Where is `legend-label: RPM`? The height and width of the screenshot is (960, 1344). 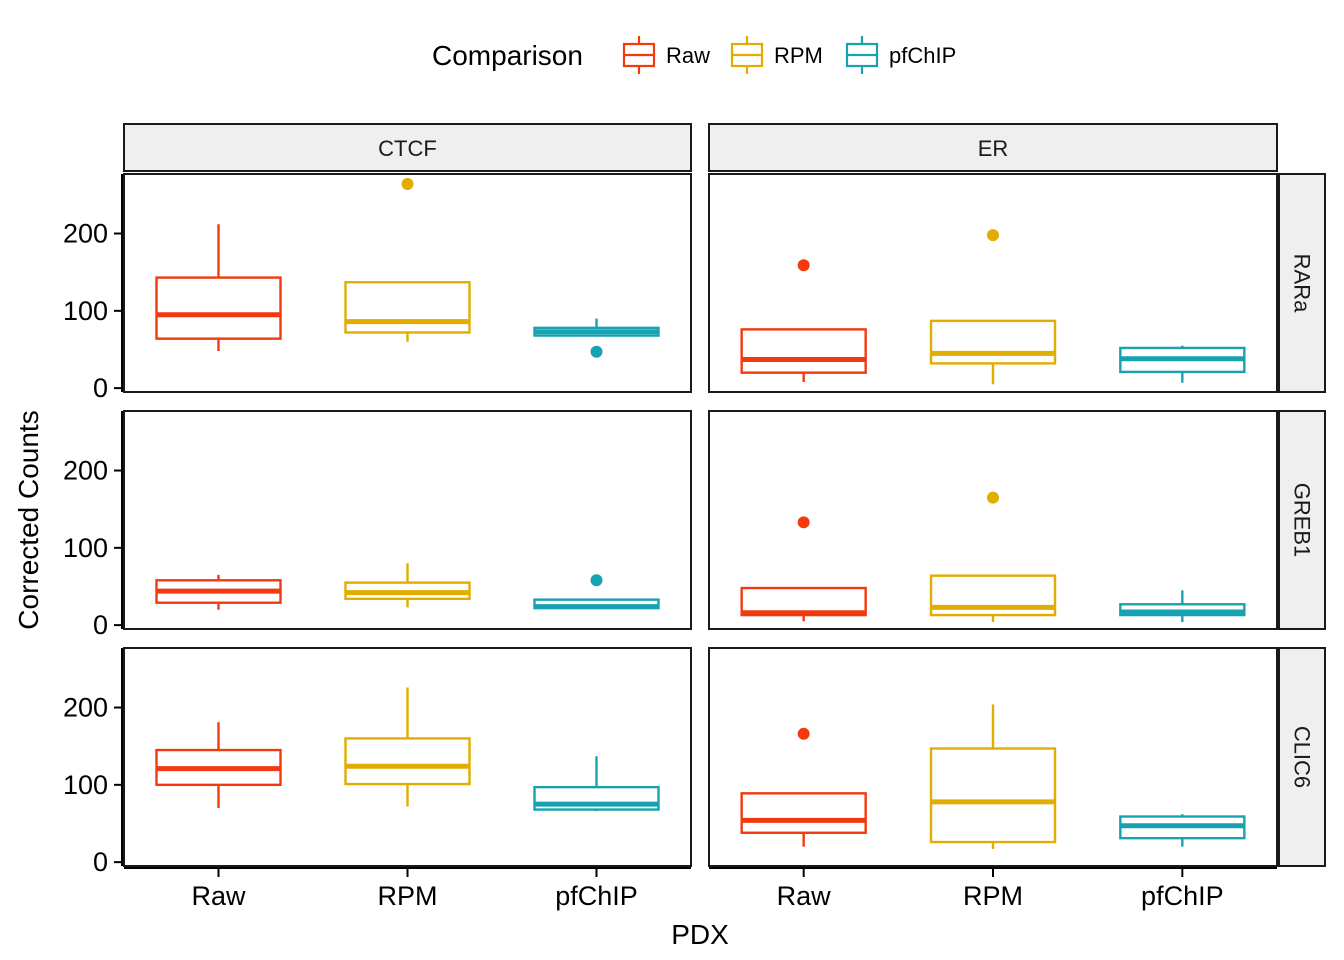
legend-label: RPM is located at coordinates (798, 55).